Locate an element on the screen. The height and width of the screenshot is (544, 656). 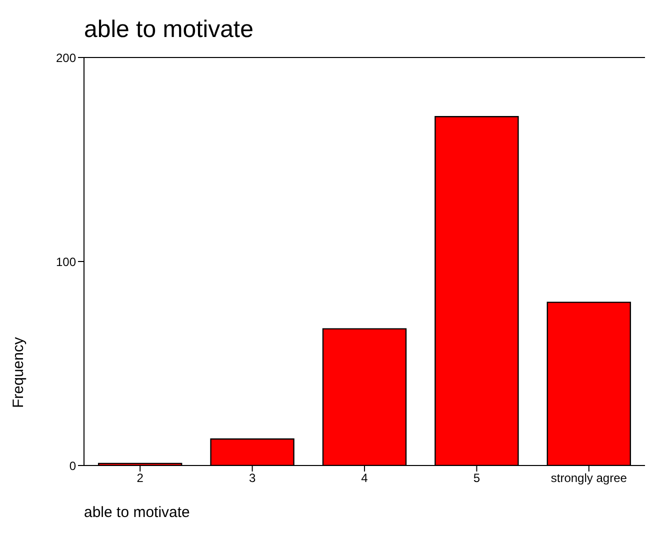
x-tick-label: 3 is located at coordinates (252, 478).